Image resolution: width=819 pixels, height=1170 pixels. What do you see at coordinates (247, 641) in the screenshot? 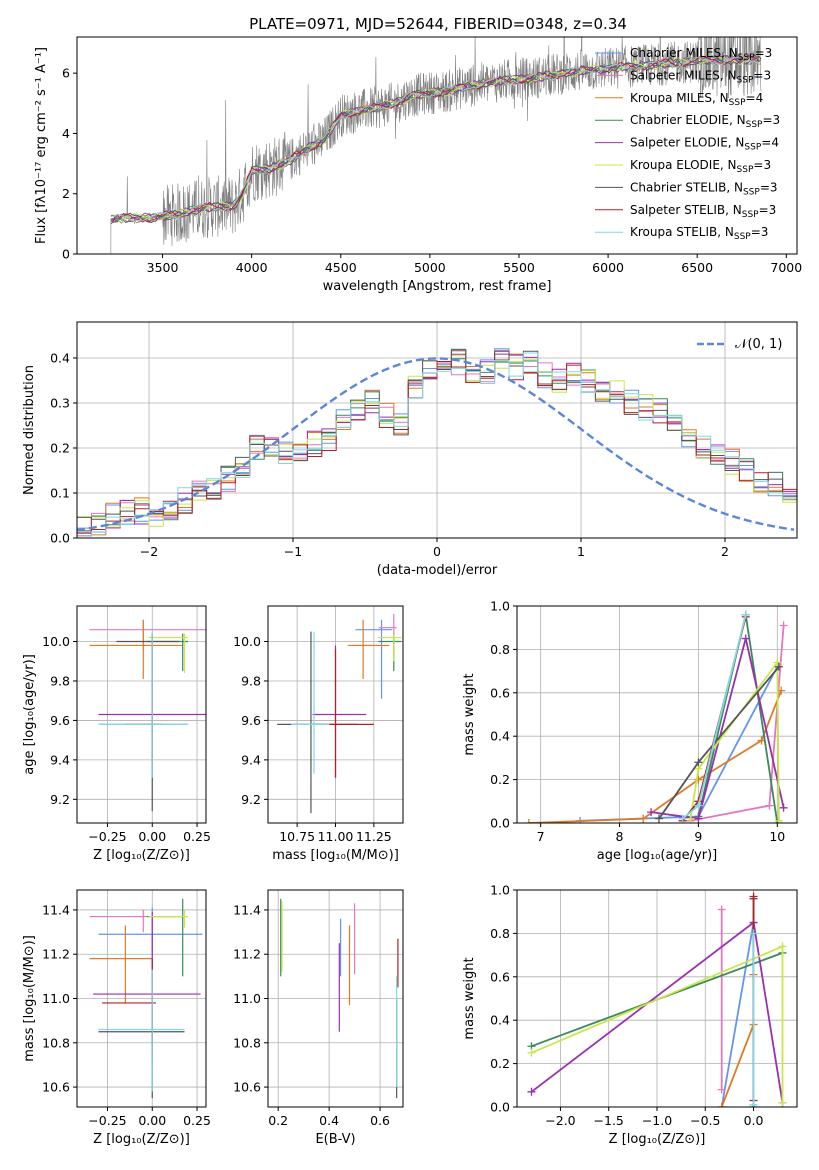
I see `y-tick-label: 10.0` at bounding box center [247, 641].